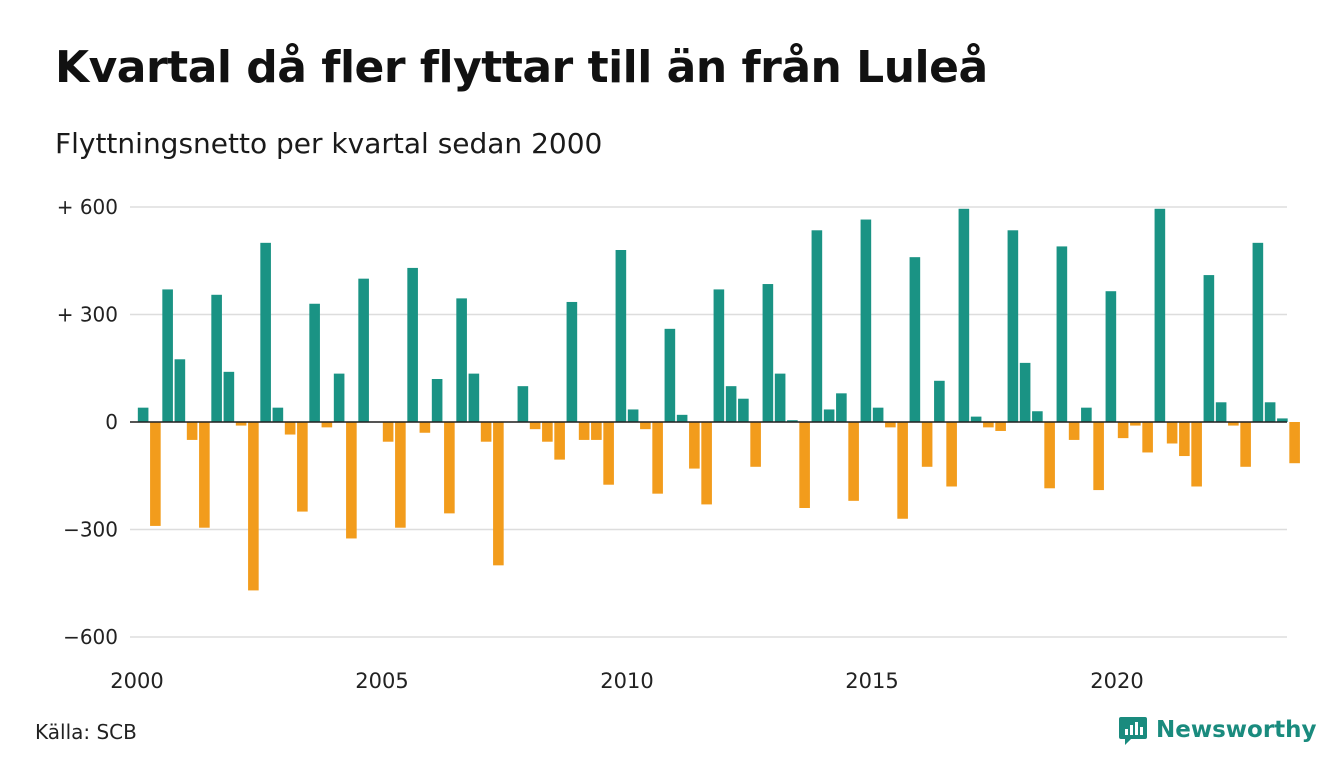  Describe the element at coordinates (1116, 681) in the screenshot. I see `x-tick-label: 2020` at that location.